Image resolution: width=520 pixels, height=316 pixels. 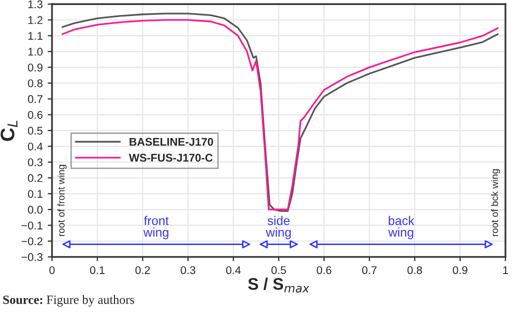 I want to click on y-tick-label: 1.3, so click(x=35, y=4).